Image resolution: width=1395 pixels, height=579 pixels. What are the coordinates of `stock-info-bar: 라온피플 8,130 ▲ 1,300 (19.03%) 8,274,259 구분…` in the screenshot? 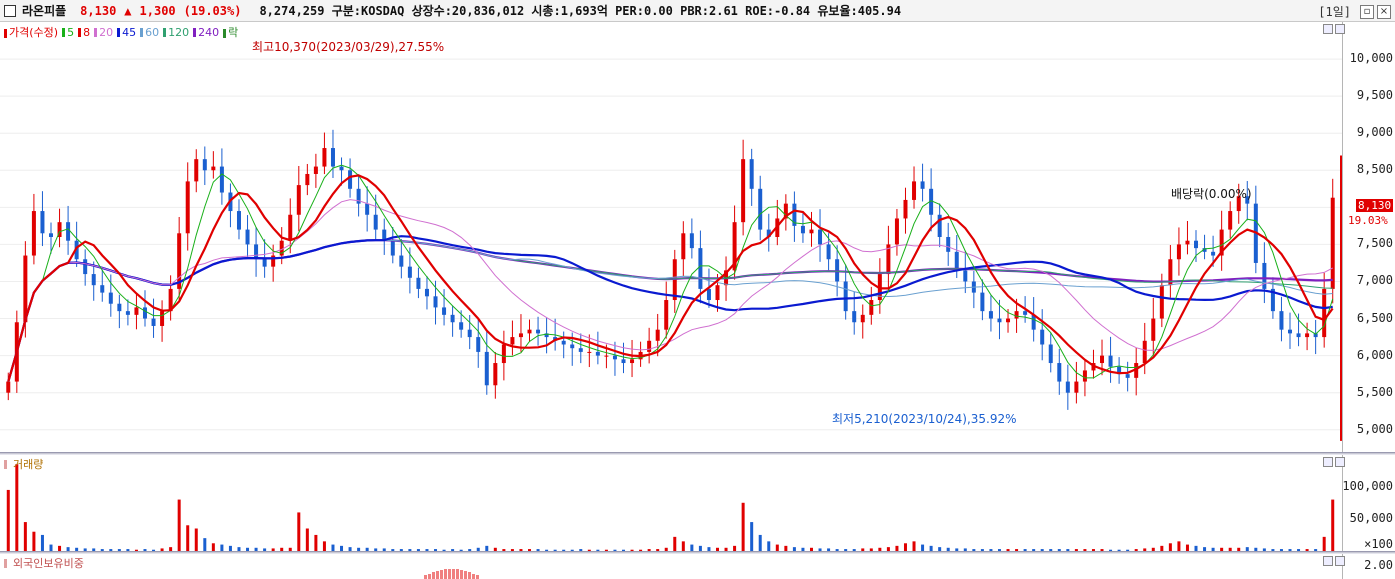 It's located at (697, 11).